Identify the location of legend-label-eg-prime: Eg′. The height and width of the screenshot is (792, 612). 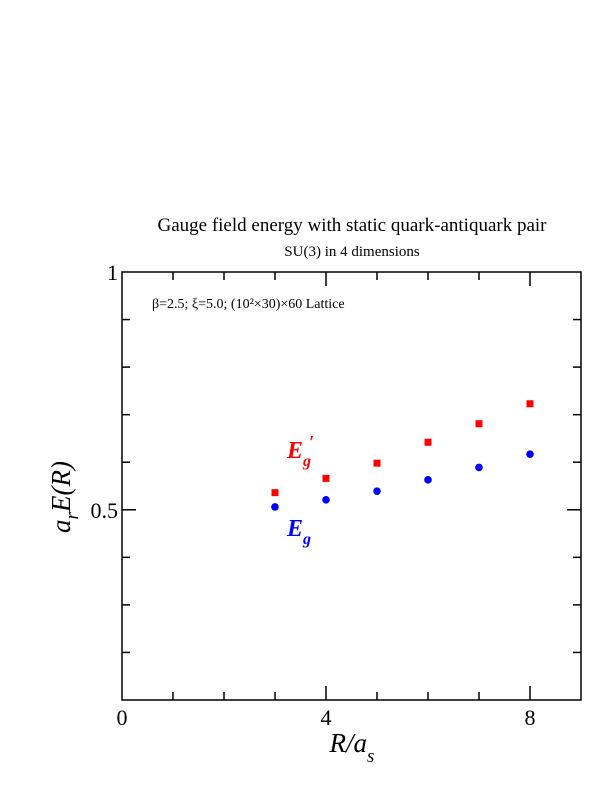
(300, 451).